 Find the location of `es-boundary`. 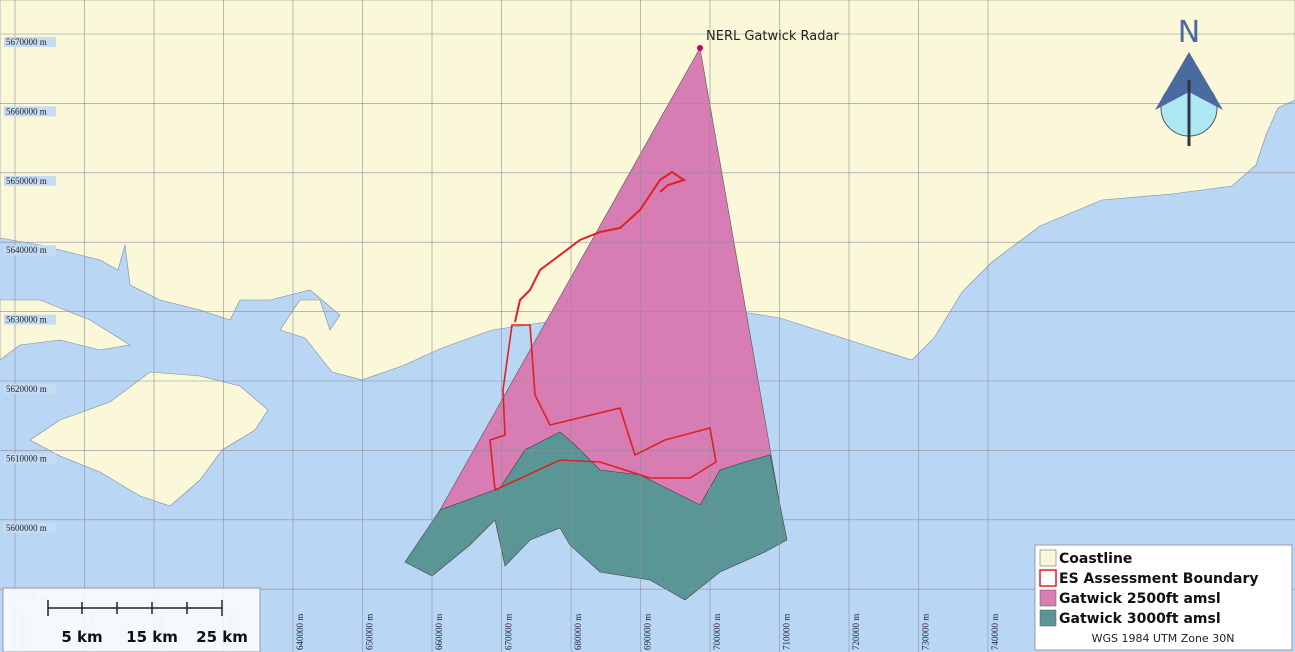

es-boundary is located at coordinates (603, 408).